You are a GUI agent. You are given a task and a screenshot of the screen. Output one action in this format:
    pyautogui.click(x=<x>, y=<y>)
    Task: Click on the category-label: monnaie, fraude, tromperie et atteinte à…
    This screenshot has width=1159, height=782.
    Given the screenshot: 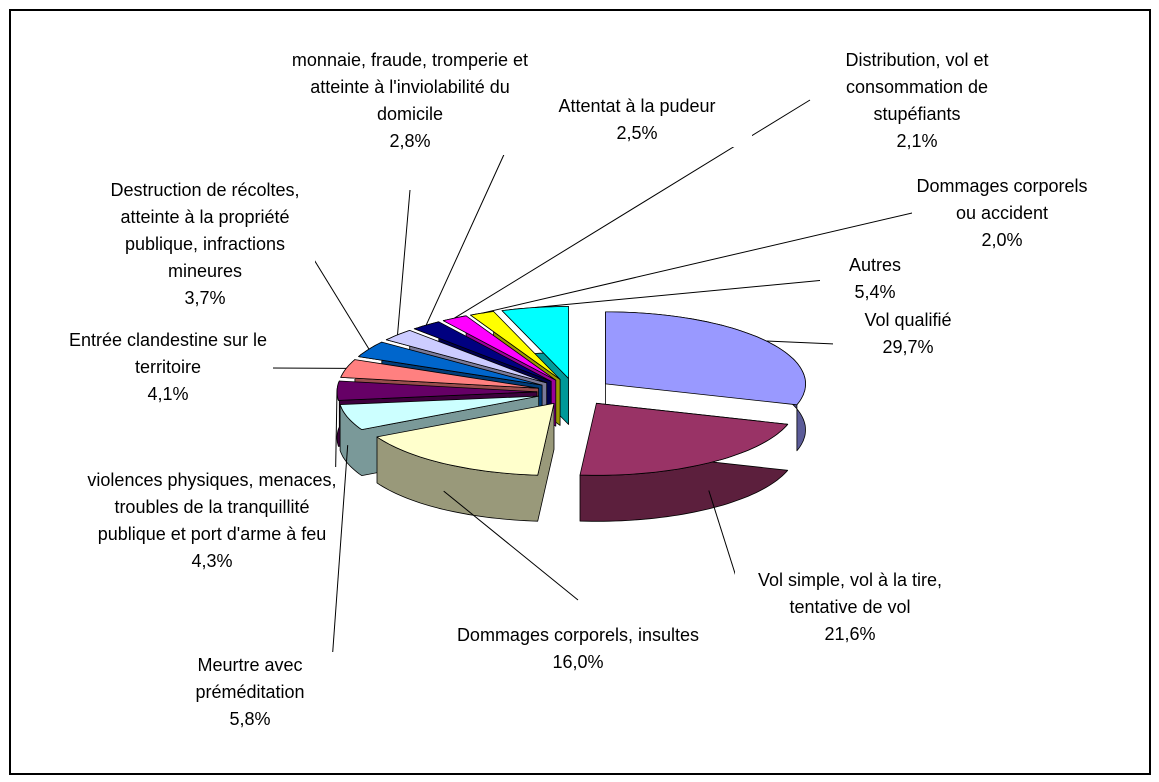 What is the action you would take?
    pyautogui.click(x=410, y=87)
    